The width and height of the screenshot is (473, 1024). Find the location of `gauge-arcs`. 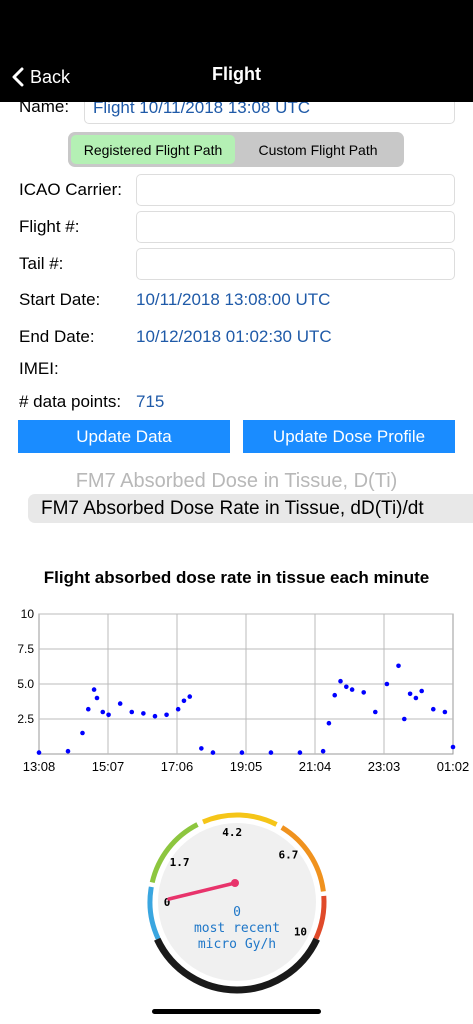

gauge-arcs is located at coordinates (237, 903).